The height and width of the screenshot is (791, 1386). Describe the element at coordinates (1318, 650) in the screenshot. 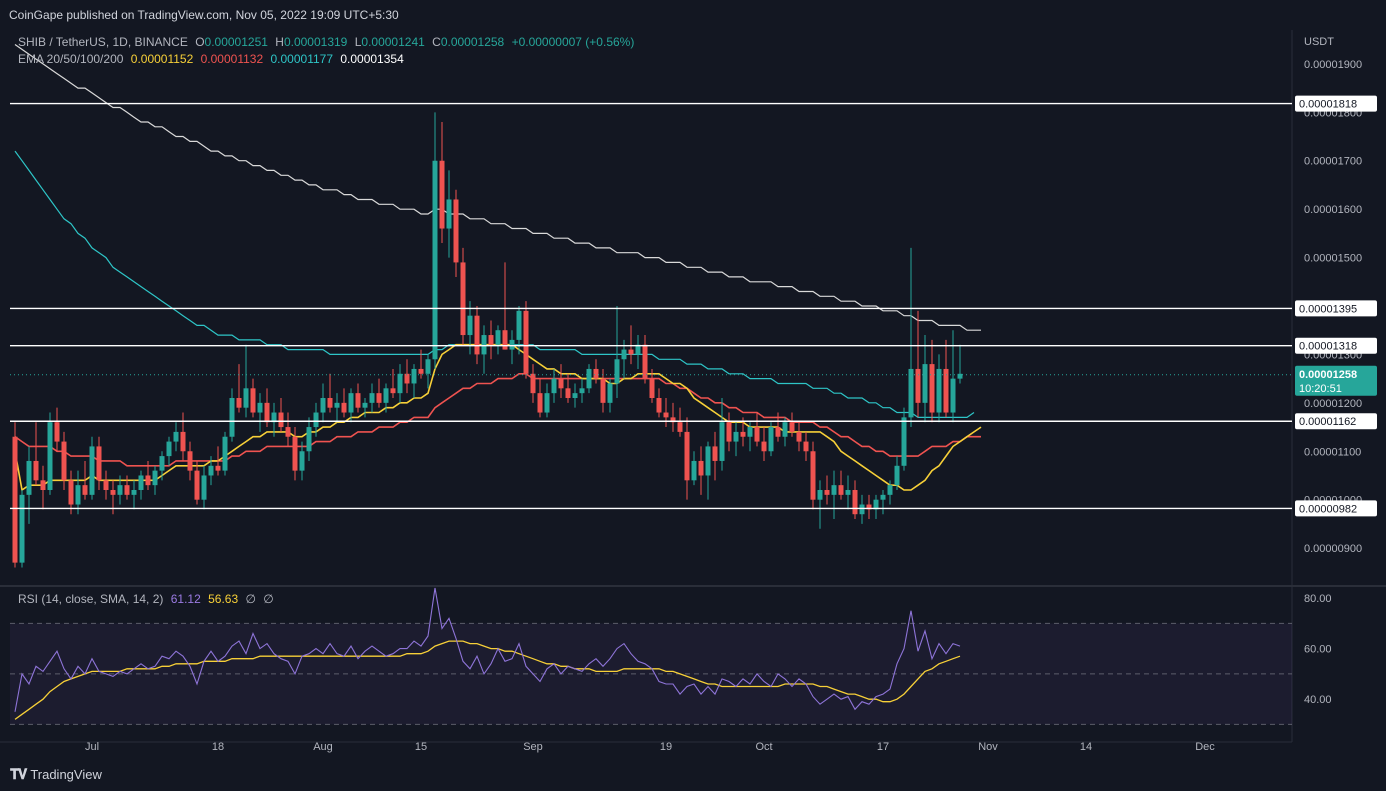

I see `rsi-tick-label: 60.00` at that location.